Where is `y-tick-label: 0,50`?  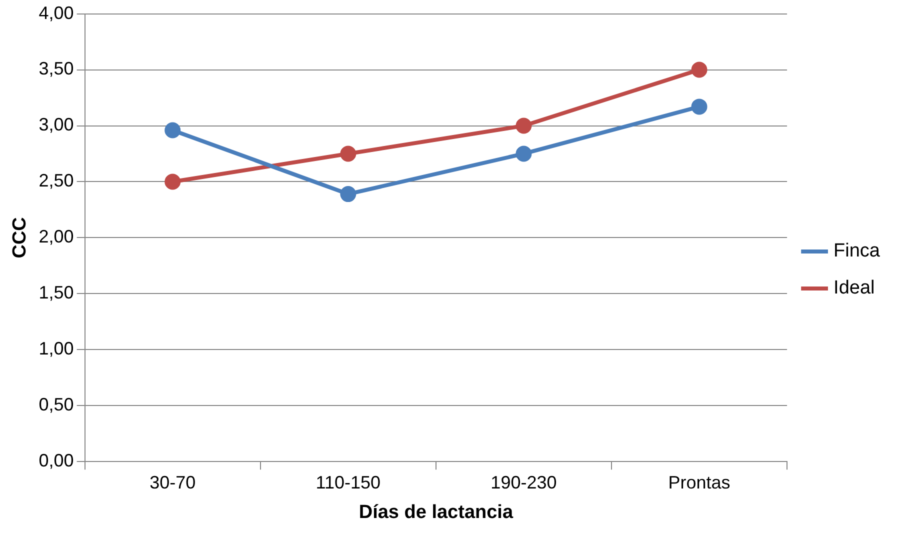 y-tick-label: 0,50 is located at coordinates (56, 404).